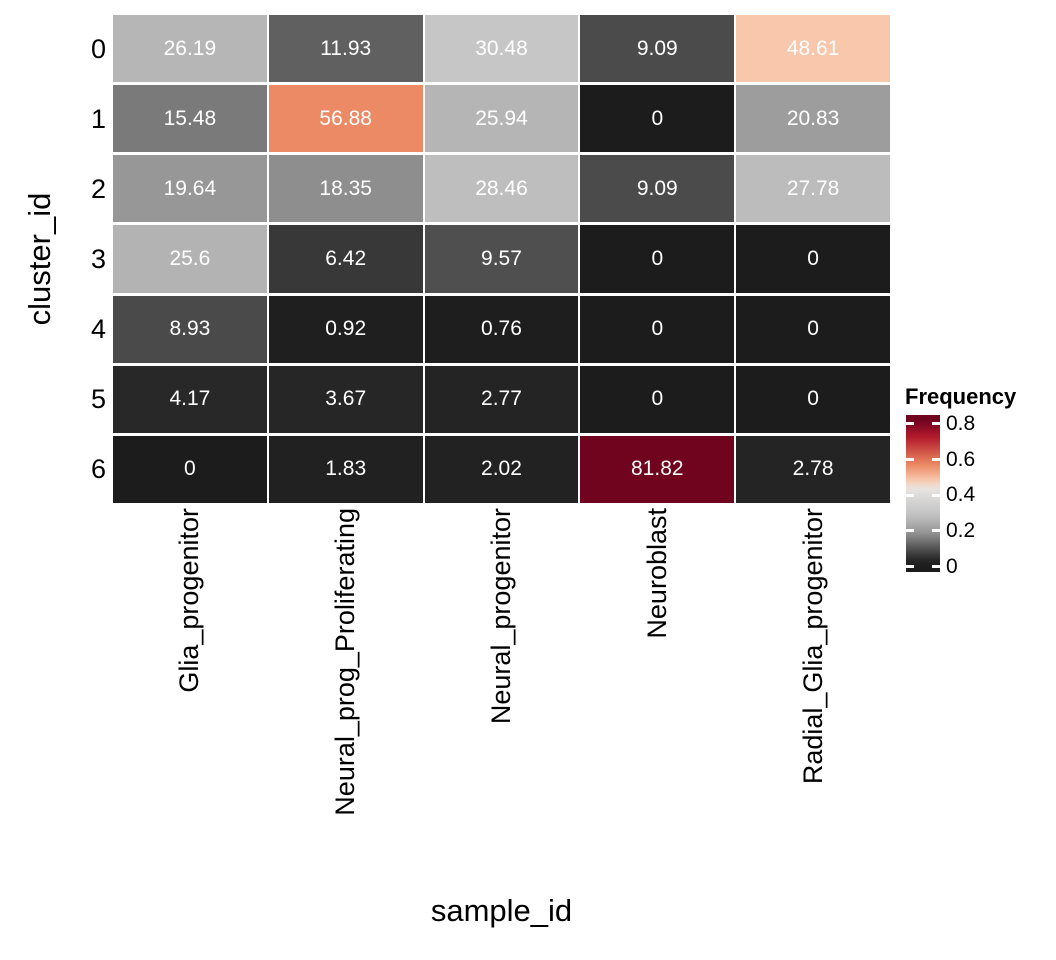 This screenshot has height=960, width=1056. I want to click on x-tick-label: Neural_progenitor, so click(501, 616).